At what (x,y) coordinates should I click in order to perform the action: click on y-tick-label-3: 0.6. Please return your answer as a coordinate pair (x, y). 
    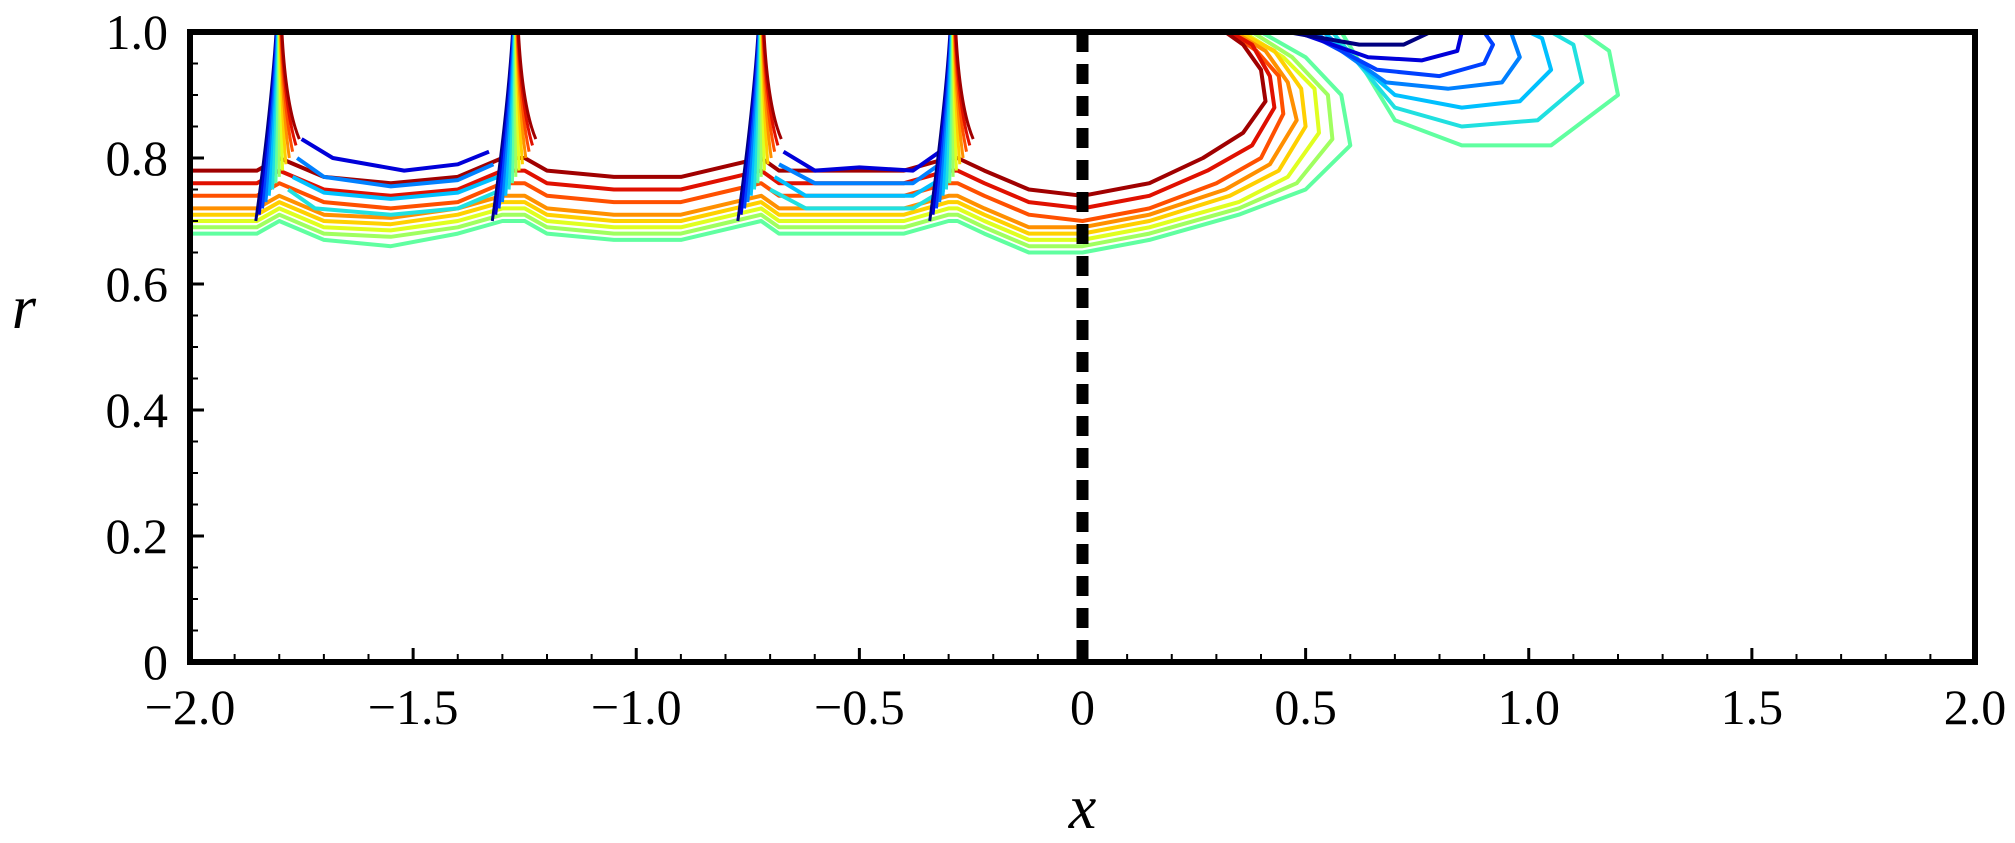
    Looking at the image, I should click on (137, 284).